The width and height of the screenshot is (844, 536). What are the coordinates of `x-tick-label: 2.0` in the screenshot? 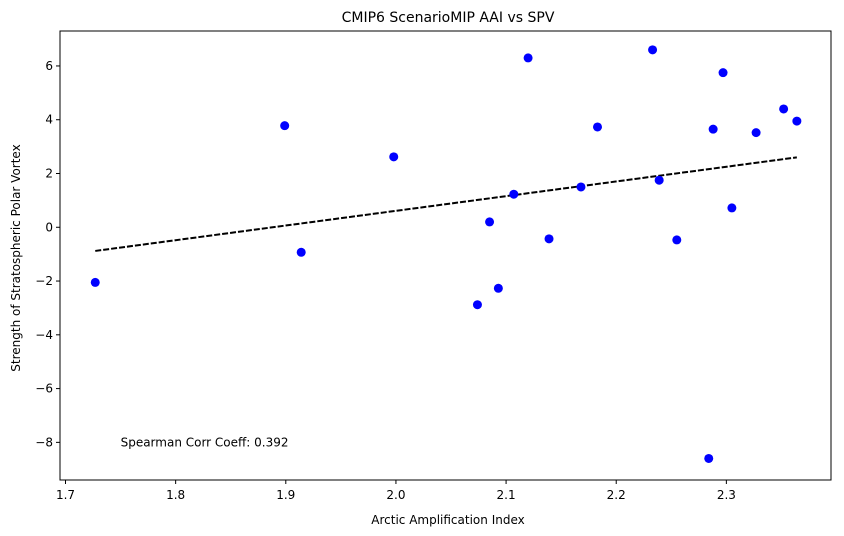 It's located at (395, 495).